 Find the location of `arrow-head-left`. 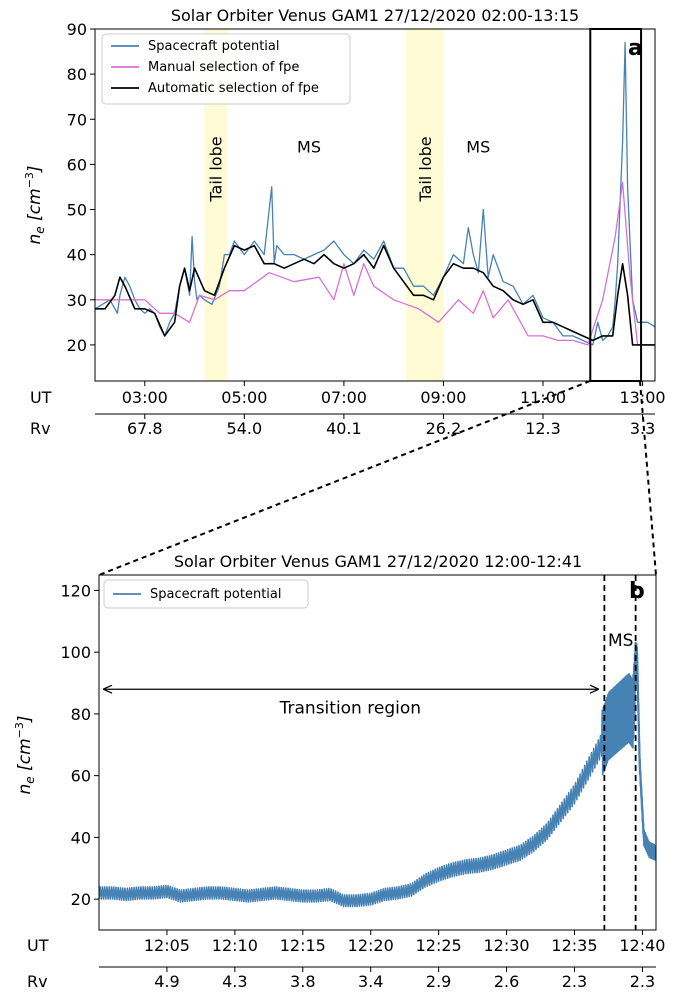

arrow-head-left is located at coordinates (107, 689).